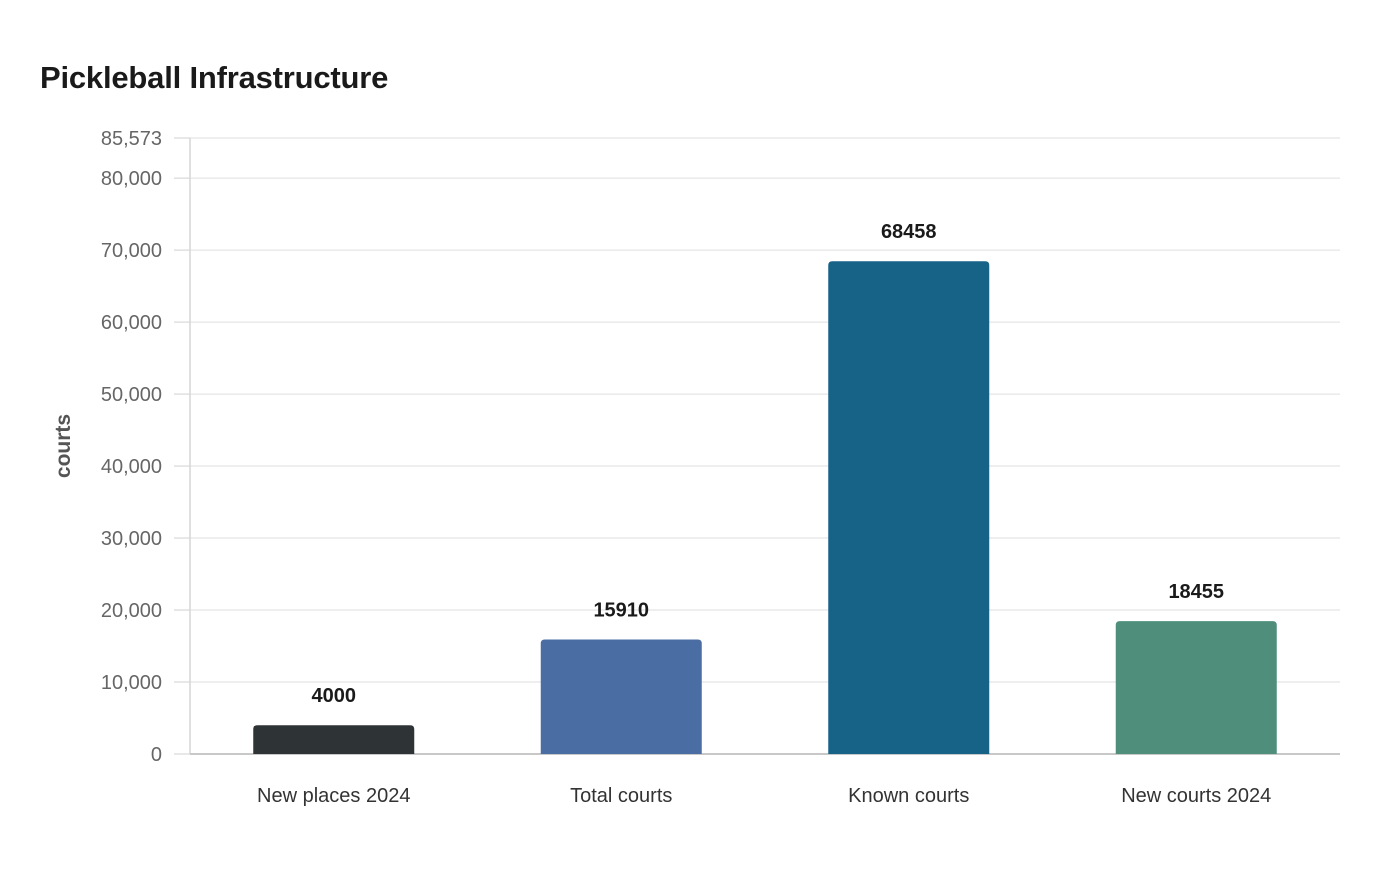 The image size is (1400, 880). I want to click on bar-new-places-2024, so click(334, 739).